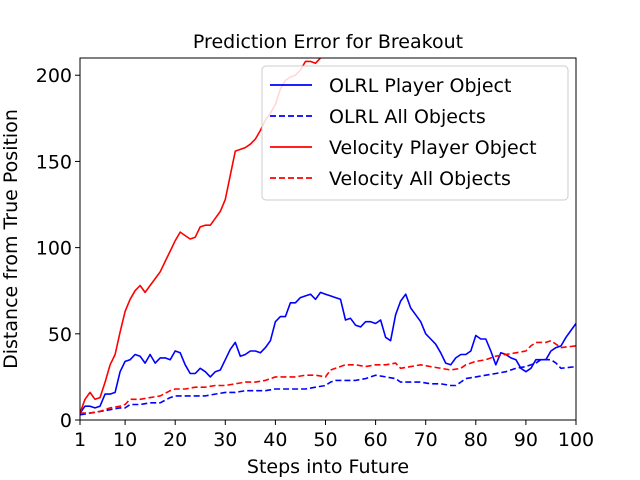  Describe the element at coordinates (526, 440) in the screenshot. I see `x-tick-label: 90` at that location.